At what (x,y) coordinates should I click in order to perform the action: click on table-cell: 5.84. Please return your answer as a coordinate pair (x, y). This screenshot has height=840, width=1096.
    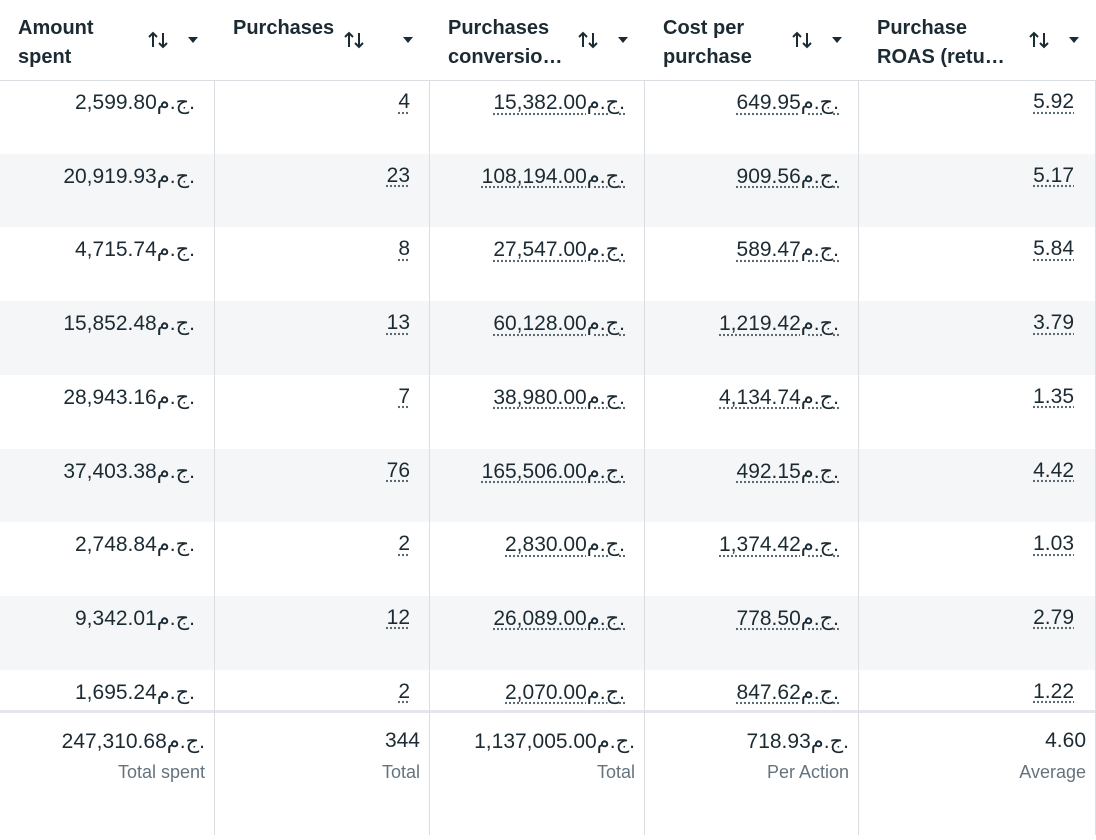
    Looking at the image, I should click on (1053, 249).